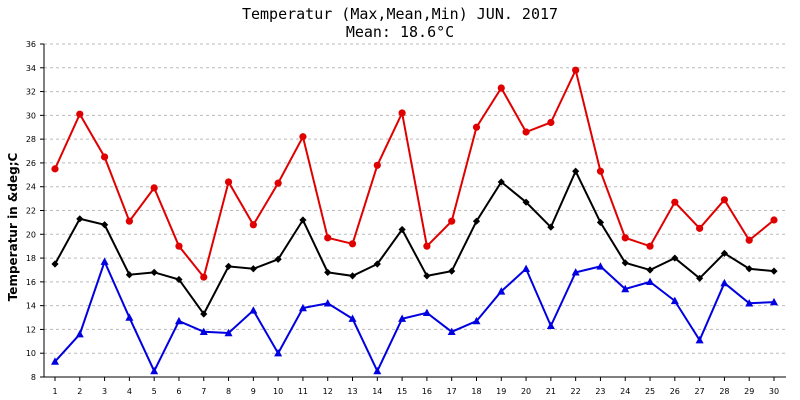 Image resolution: width=800 pixels, height=400 pixels. I want to click on x-tick-label: 26, so click(675, 391).